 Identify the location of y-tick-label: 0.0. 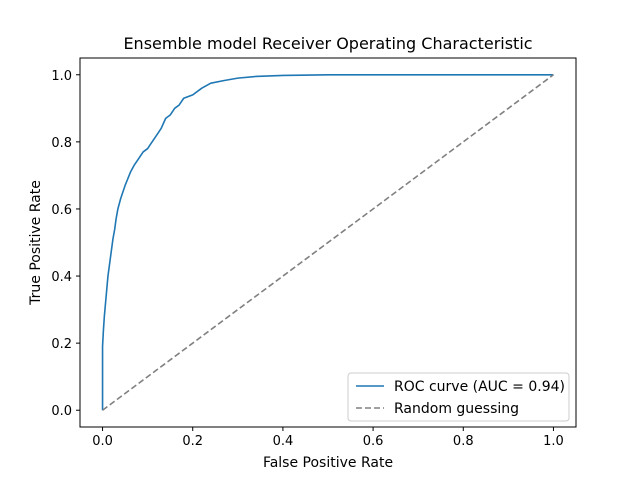
(61, 411).